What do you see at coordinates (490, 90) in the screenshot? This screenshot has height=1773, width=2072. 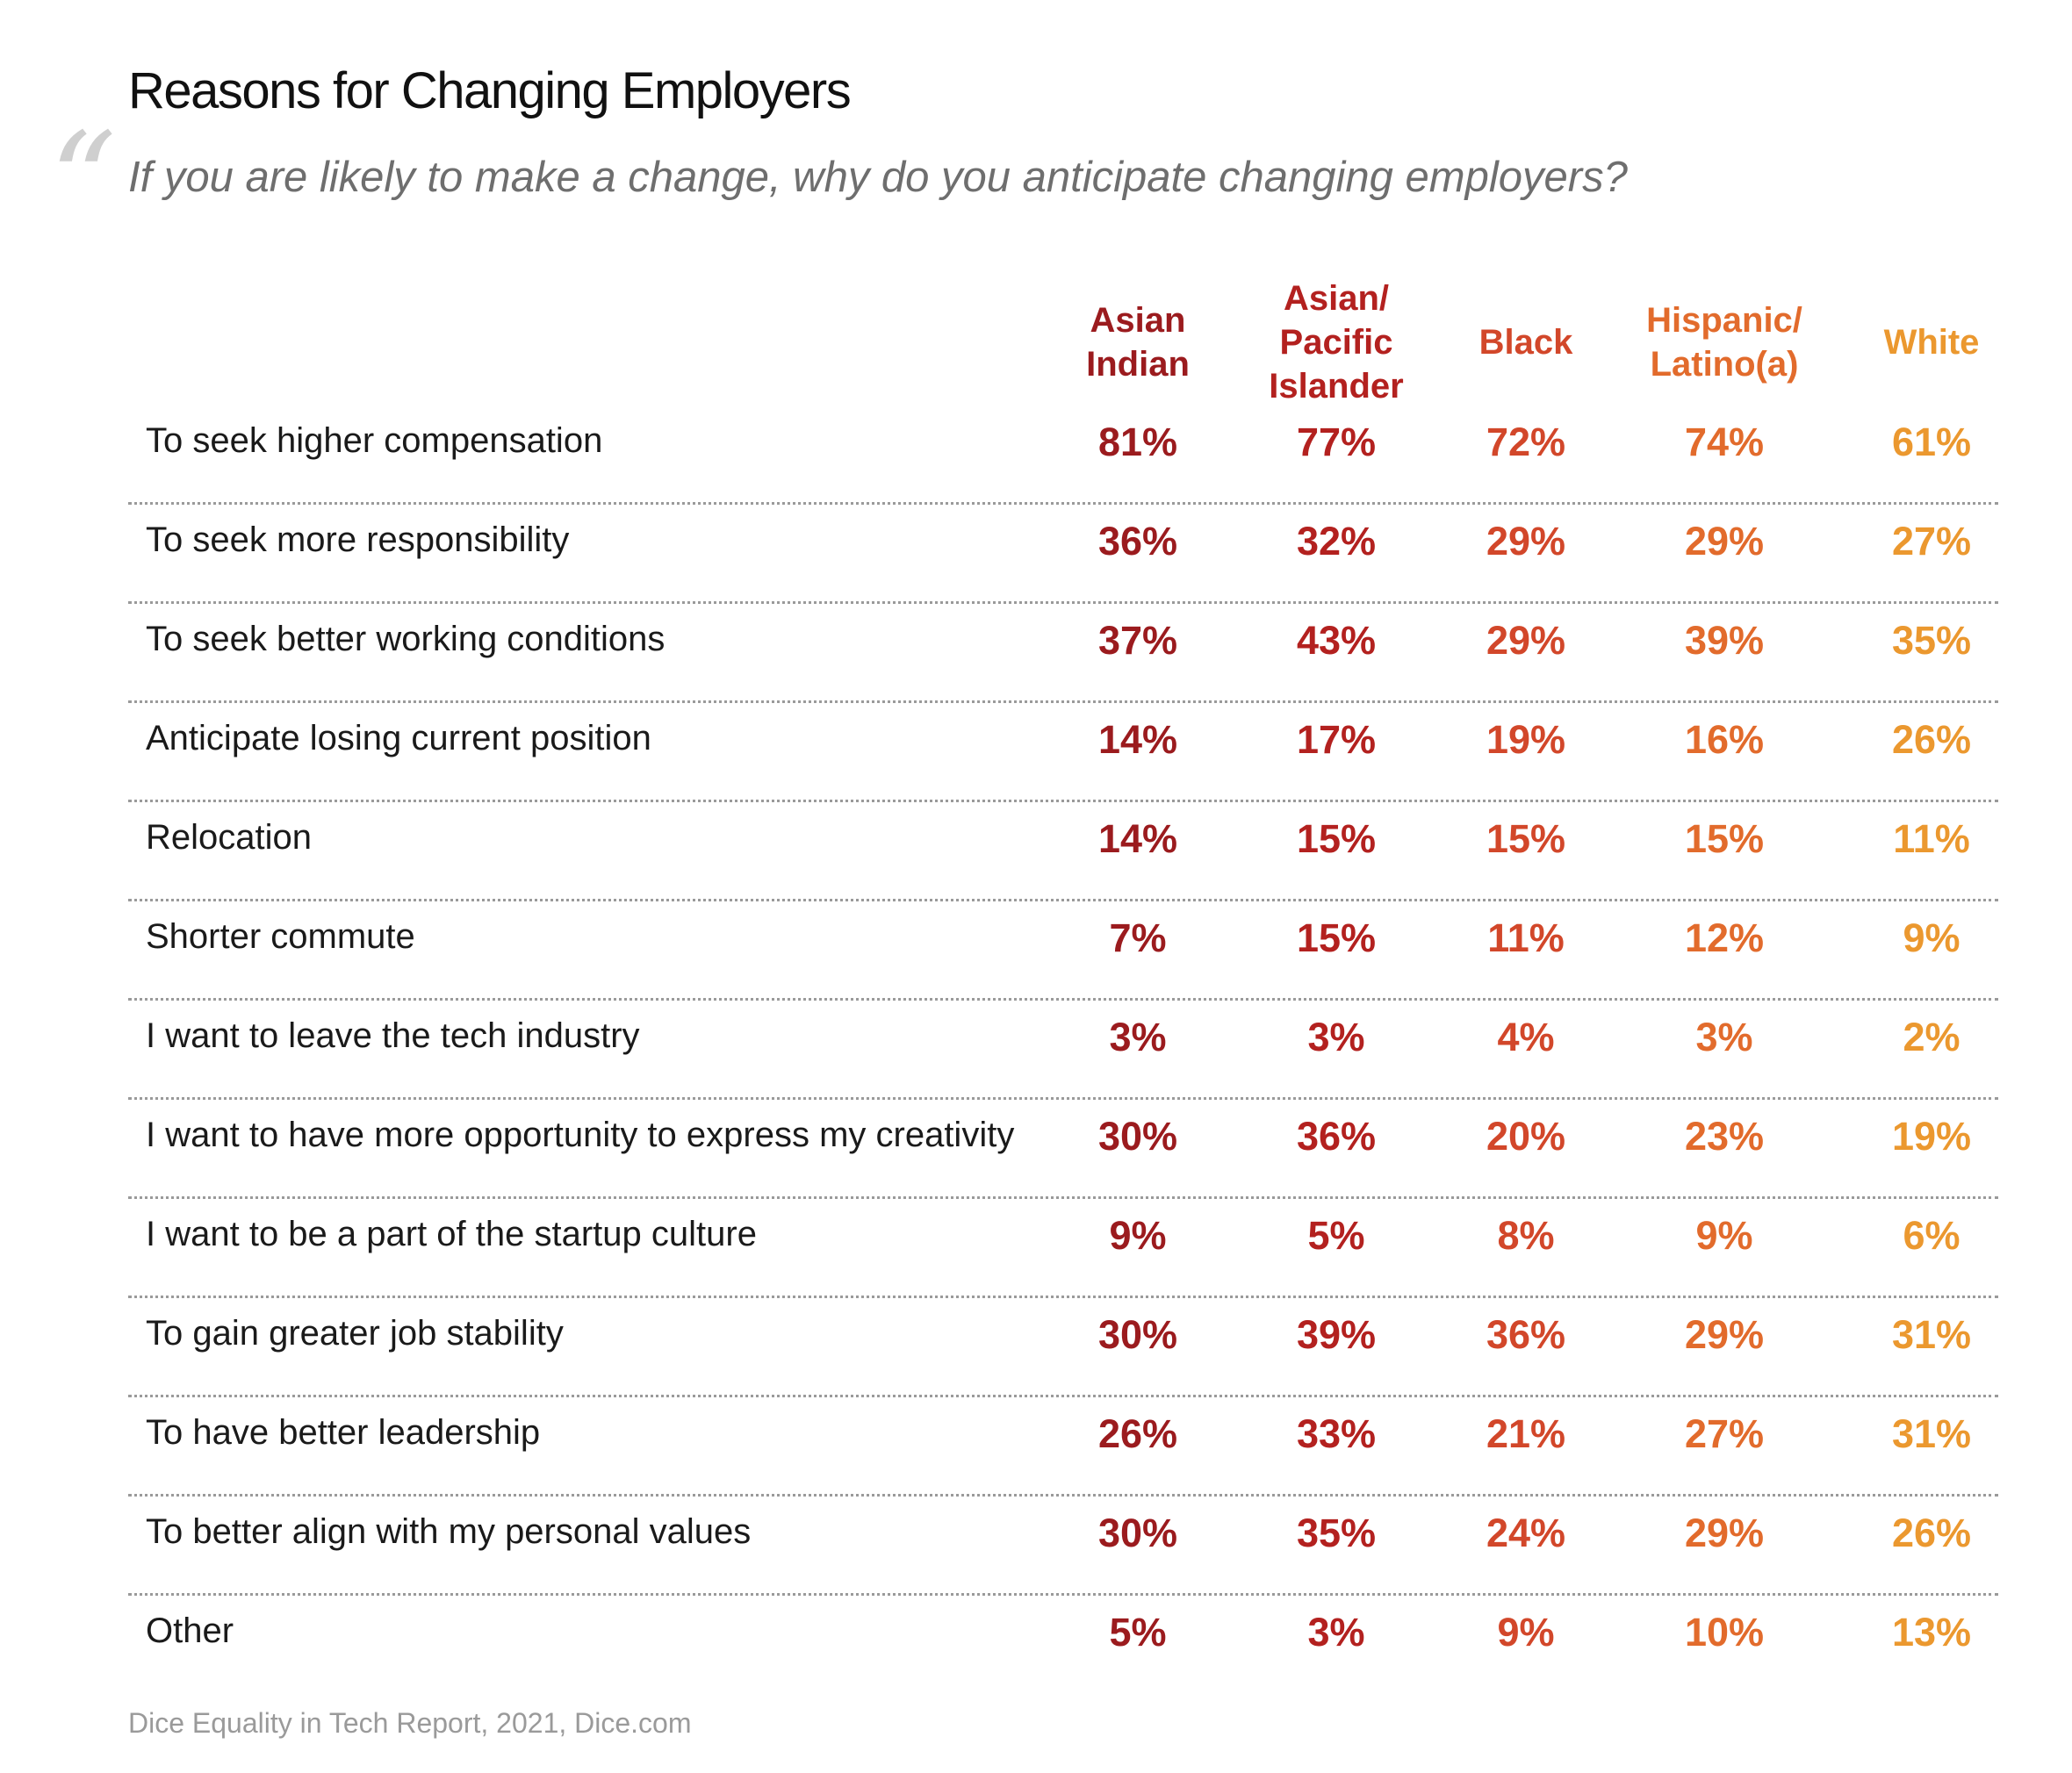 I see `chart-title: Reasons for Changing Employers` at bounding box center [490, 90].